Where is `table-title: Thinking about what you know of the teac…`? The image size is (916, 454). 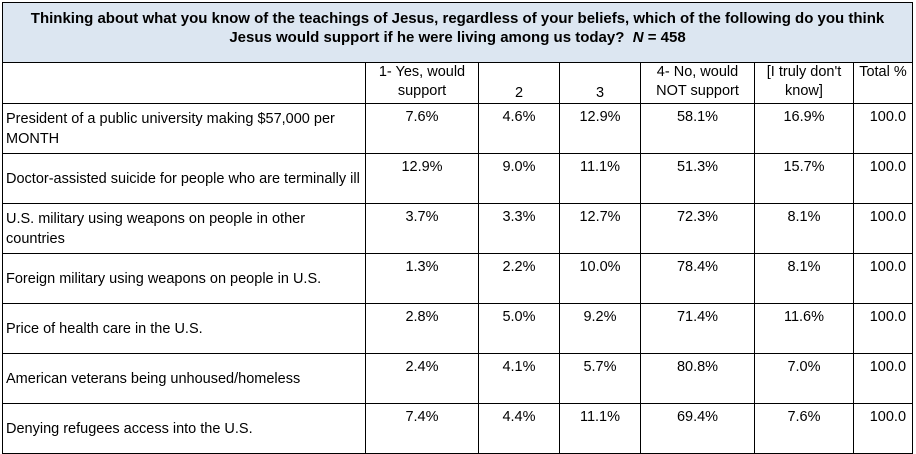
table-title: Thinking about what you know of the teac… is located at coordinates (457, 32).